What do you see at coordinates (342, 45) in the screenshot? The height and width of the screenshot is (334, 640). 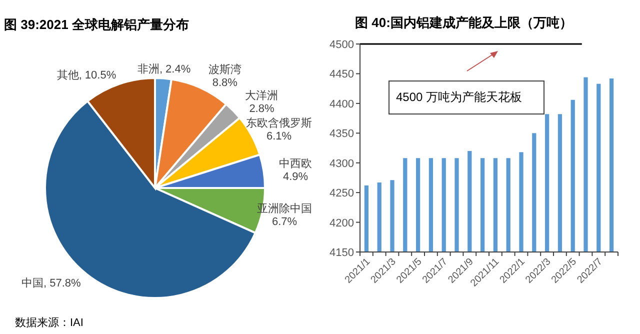 I see `y-tick-label: 4500` at bounding box center [342, 45].